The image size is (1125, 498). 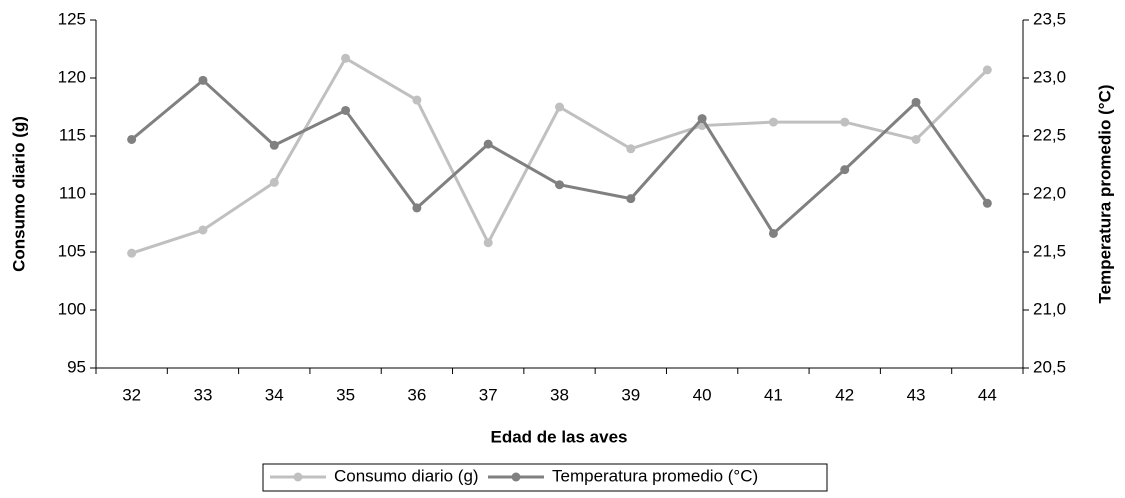 I want to click on legend-label: Temperatura promedio (°C), so click(x=655, y=475).